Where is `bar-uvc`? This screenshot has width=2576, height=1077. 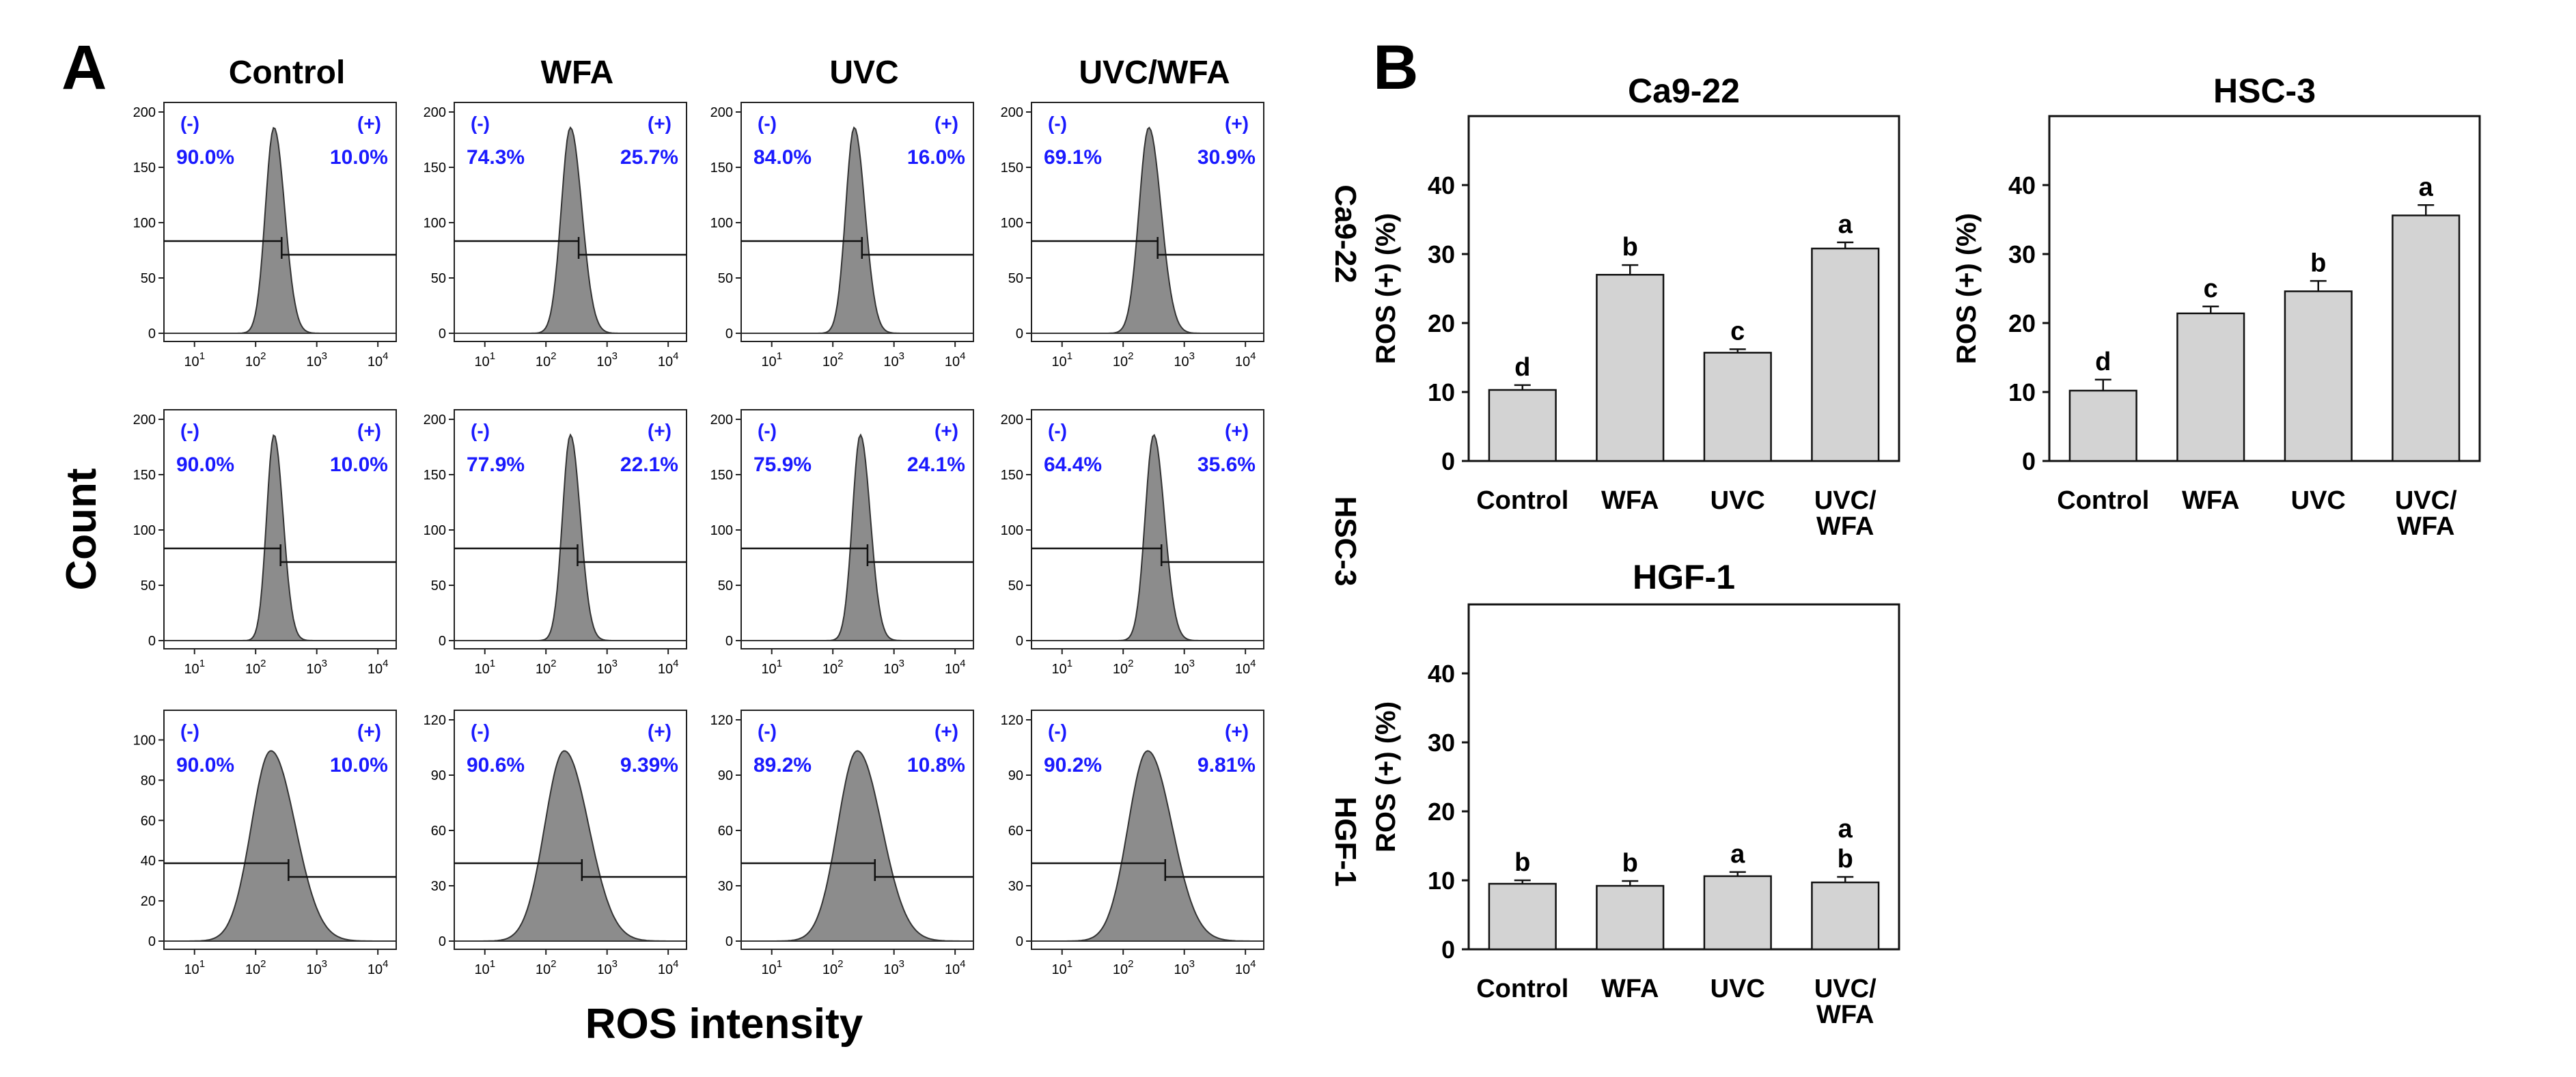 bar-uvc is located at coordinates (1738, 407).